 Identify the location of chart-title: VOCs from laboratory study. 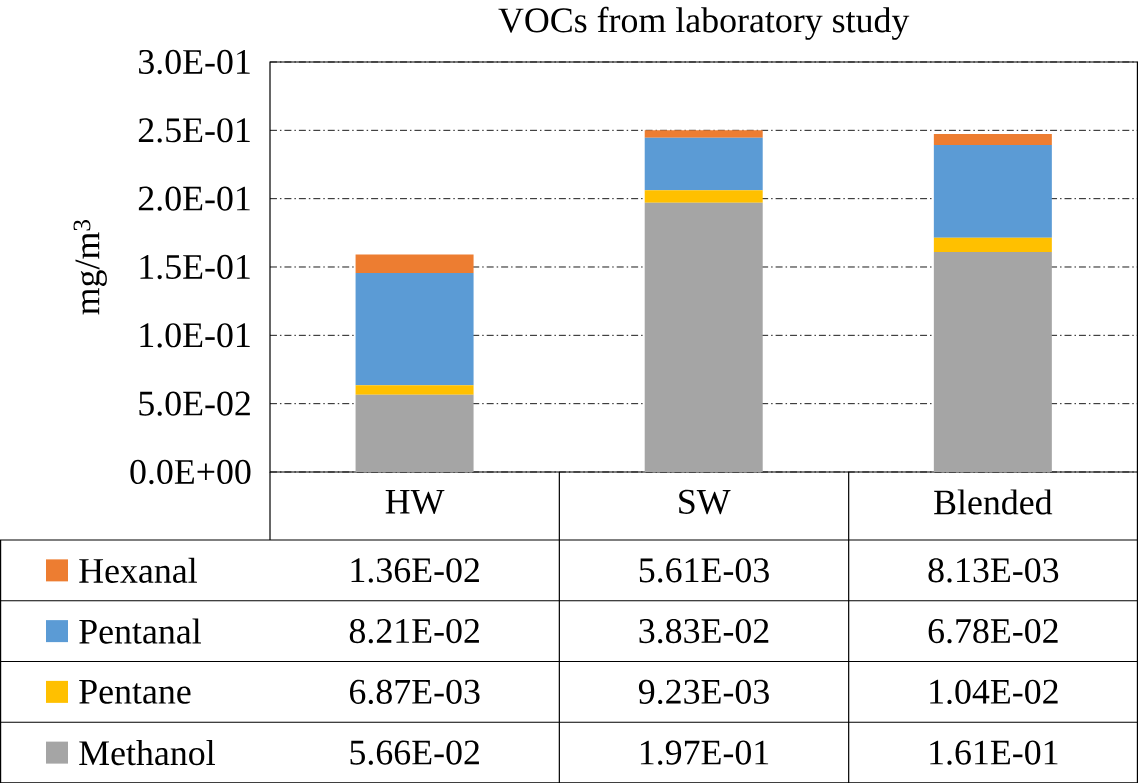
(704, 23).